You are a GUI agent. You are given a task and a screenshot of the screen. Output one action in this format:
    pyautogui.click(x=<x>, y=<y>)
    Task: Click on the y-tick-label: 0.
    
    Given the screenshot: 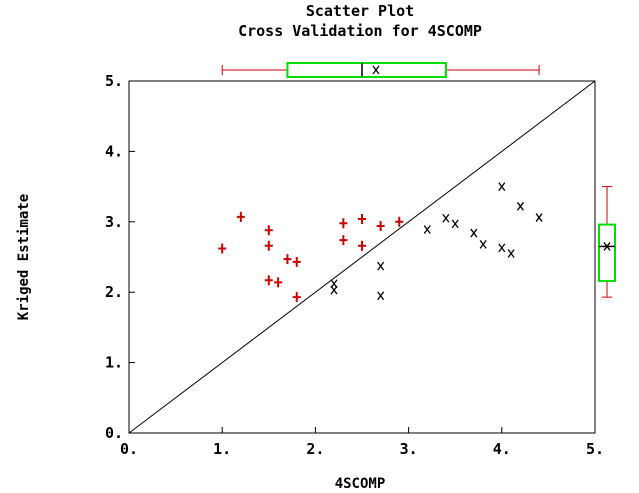 What is the action you would take?
    pyautogui.click(x=114, y=433)
    